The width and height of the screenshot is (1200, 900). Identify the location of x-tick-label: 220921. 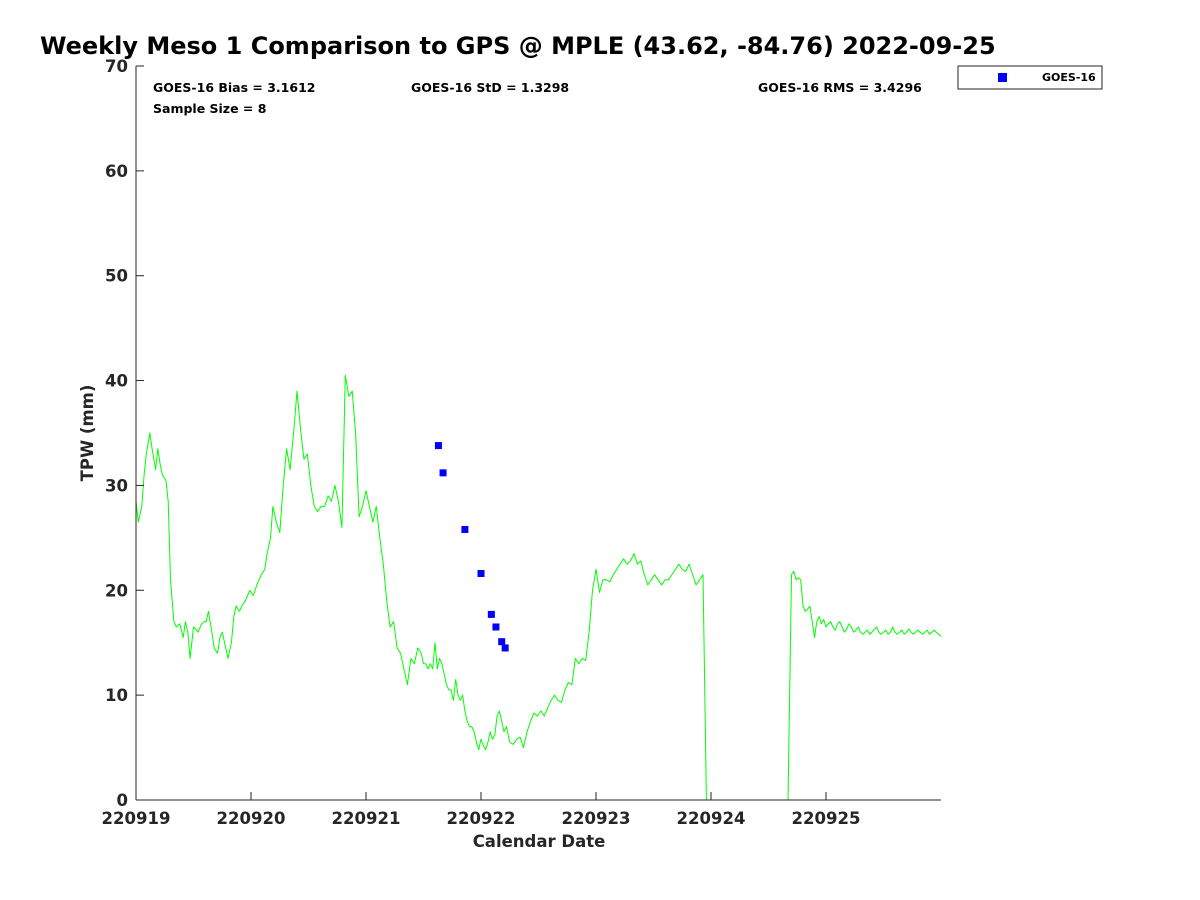
(366, 818).